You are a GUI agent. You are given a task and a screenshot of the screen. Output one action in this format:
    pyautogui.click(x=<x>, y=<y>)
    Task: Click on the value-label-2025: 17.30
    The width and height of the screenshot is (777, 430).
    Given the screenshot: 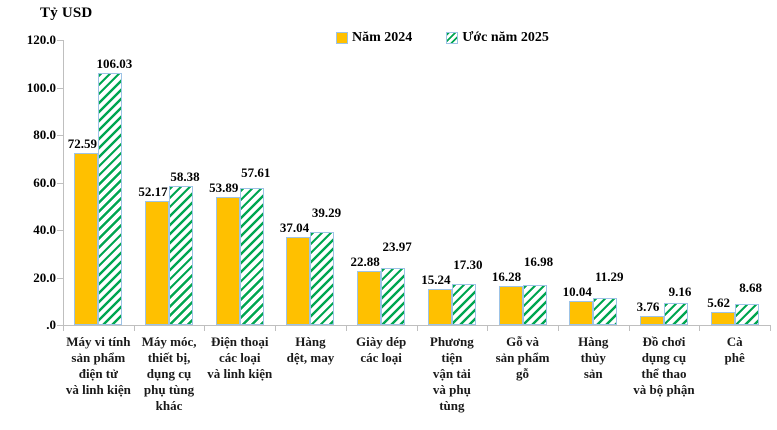 What is the action you would take?
    pyautogui.click(x=468, y=264)
    